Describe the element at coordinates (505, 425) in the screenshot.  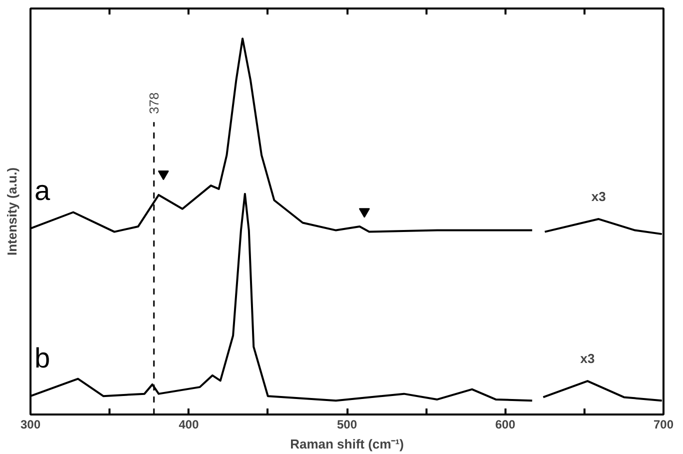
I see `x-tick-label: 600` at that location.